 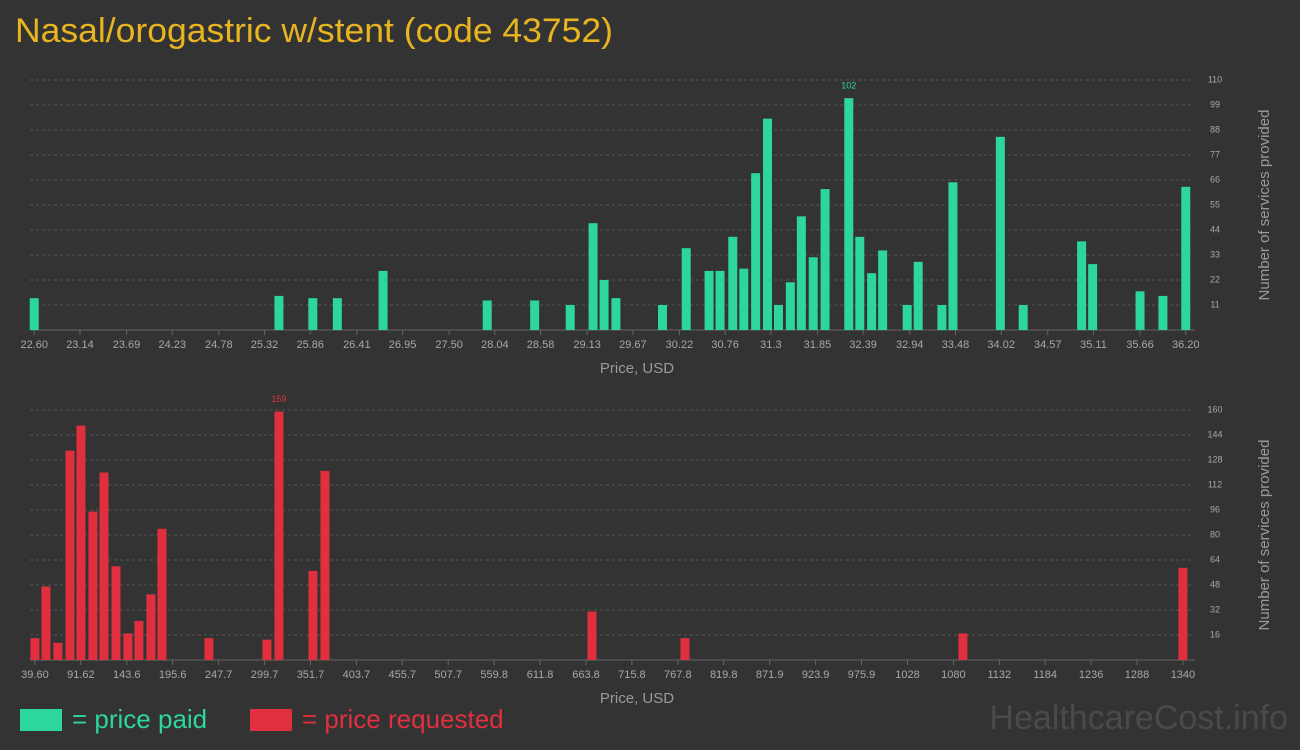 I want to click on x-tick-label: 559.8, so click(x=494, y=675).